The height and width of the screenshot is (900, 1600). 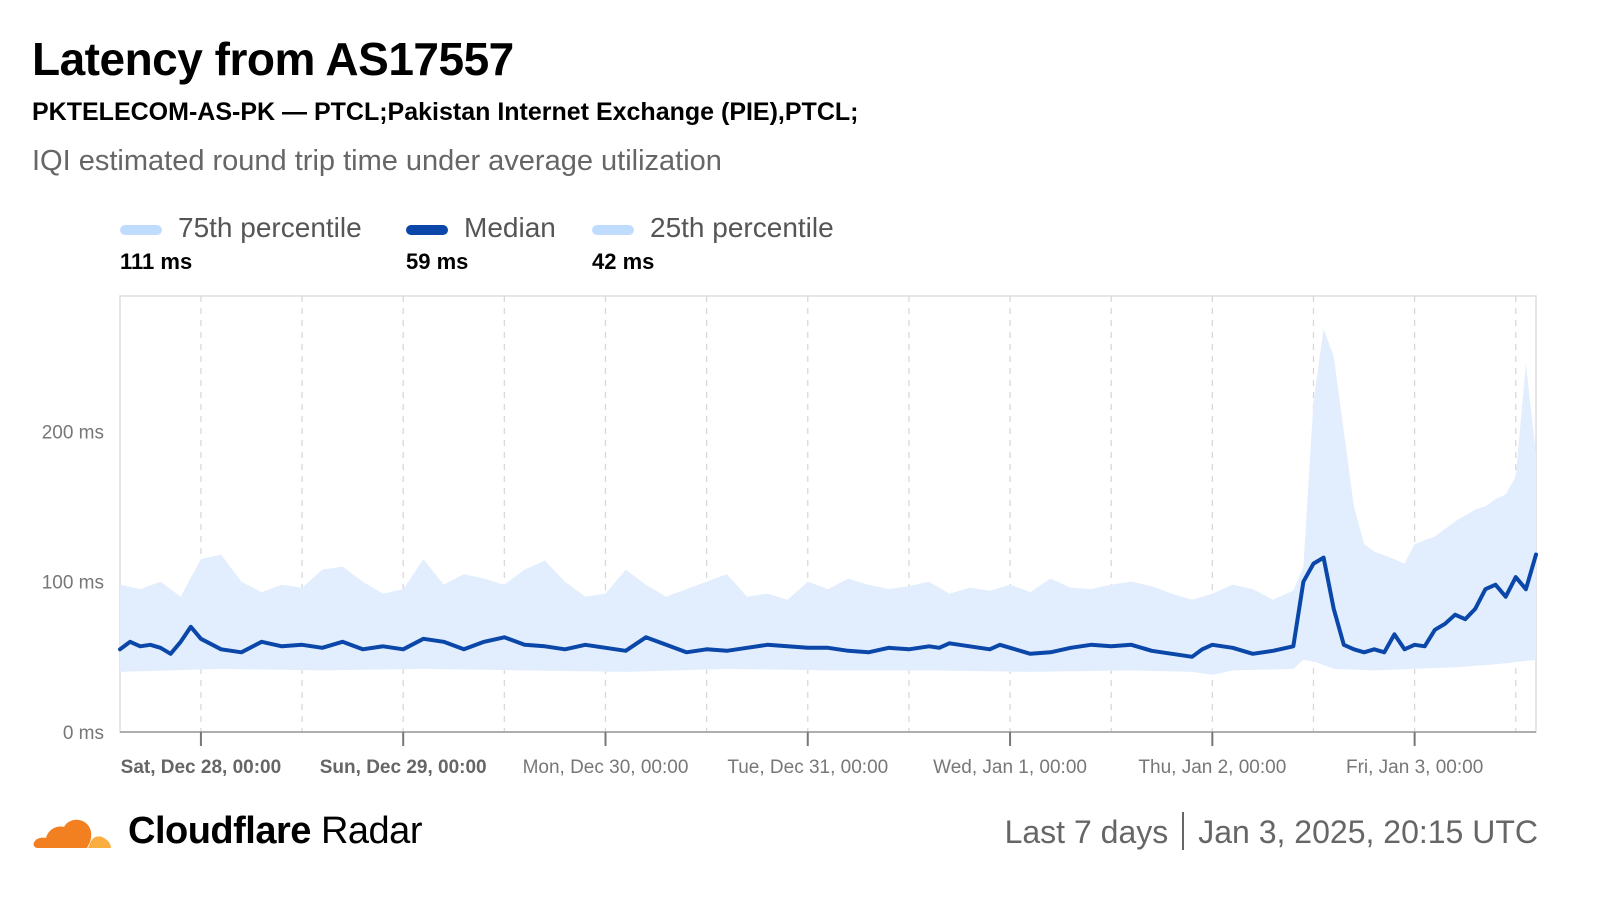 I want to click on x-tick-label: Wed, Jan 1, 00:00, so click(x=1010, y=767).